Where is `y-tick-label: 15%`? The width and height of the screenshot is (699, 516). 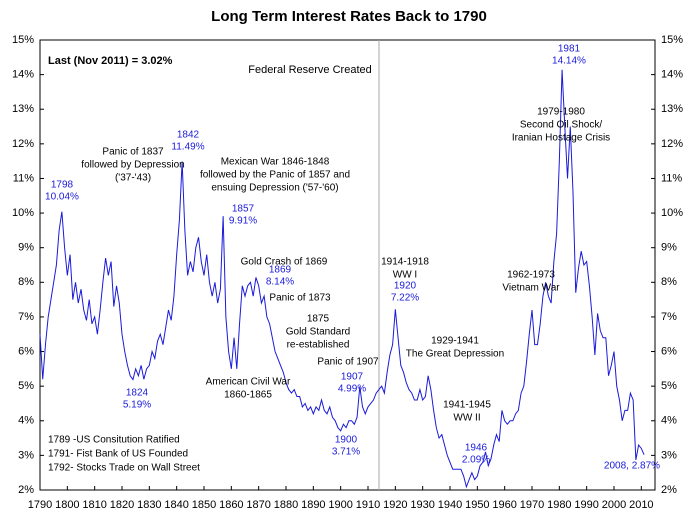 y-tick-label: 15% is located at coordinates (23, 40).